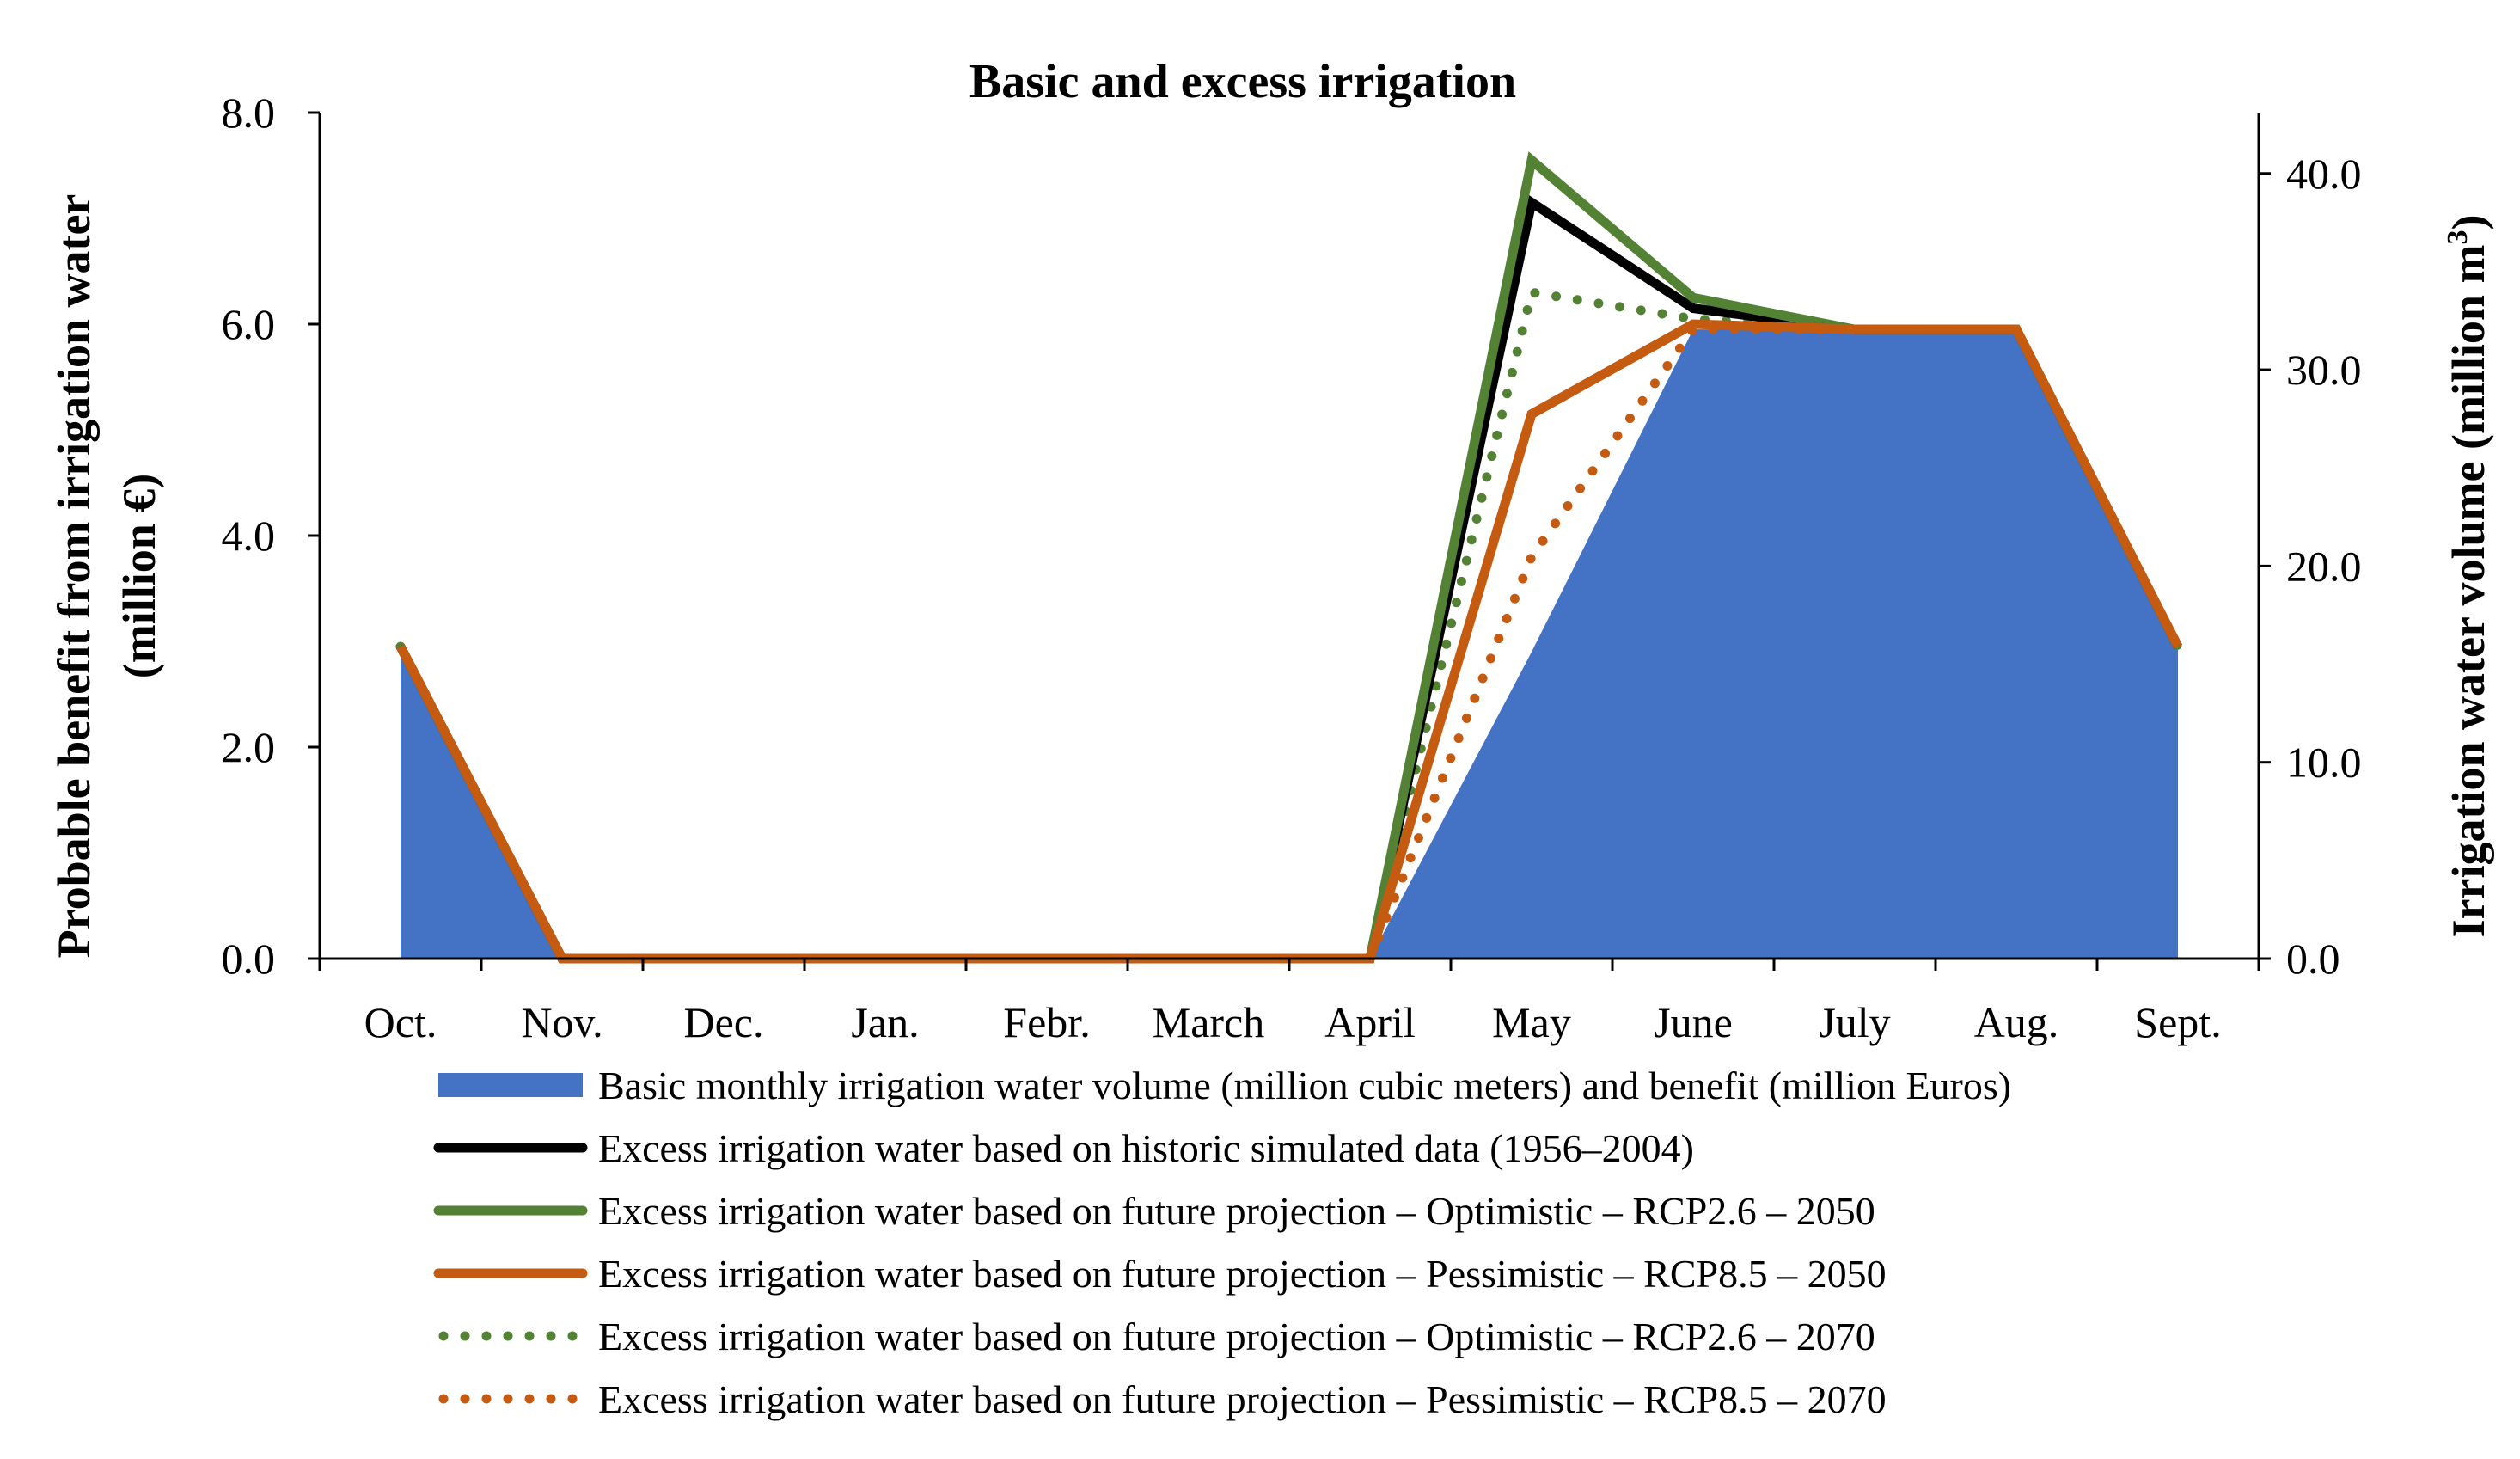  Describe the element at coordinates (2324, 174) in the screenshot. I see `right-tick-label: 40.0` at that location.